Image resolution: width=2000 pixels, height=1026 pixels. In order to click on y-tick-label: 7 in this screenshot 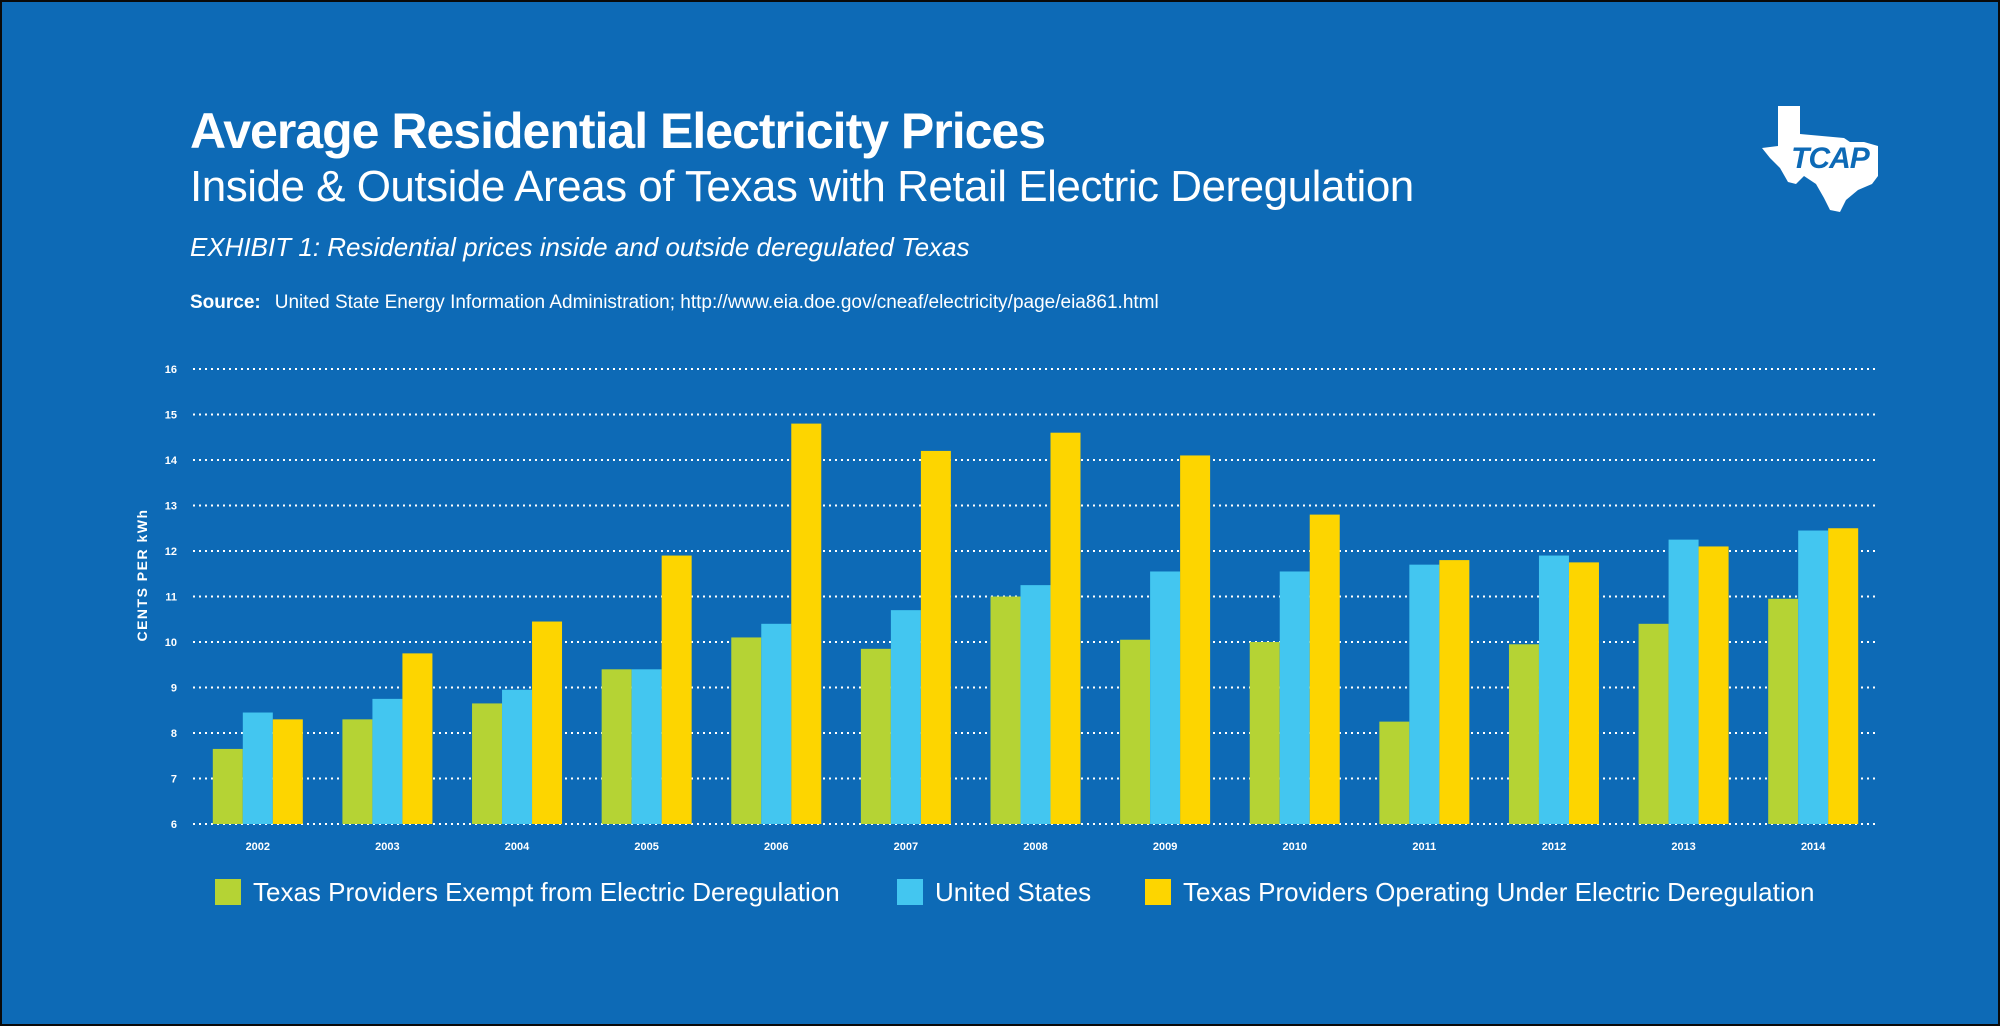, I will do `click(174, 780)`.